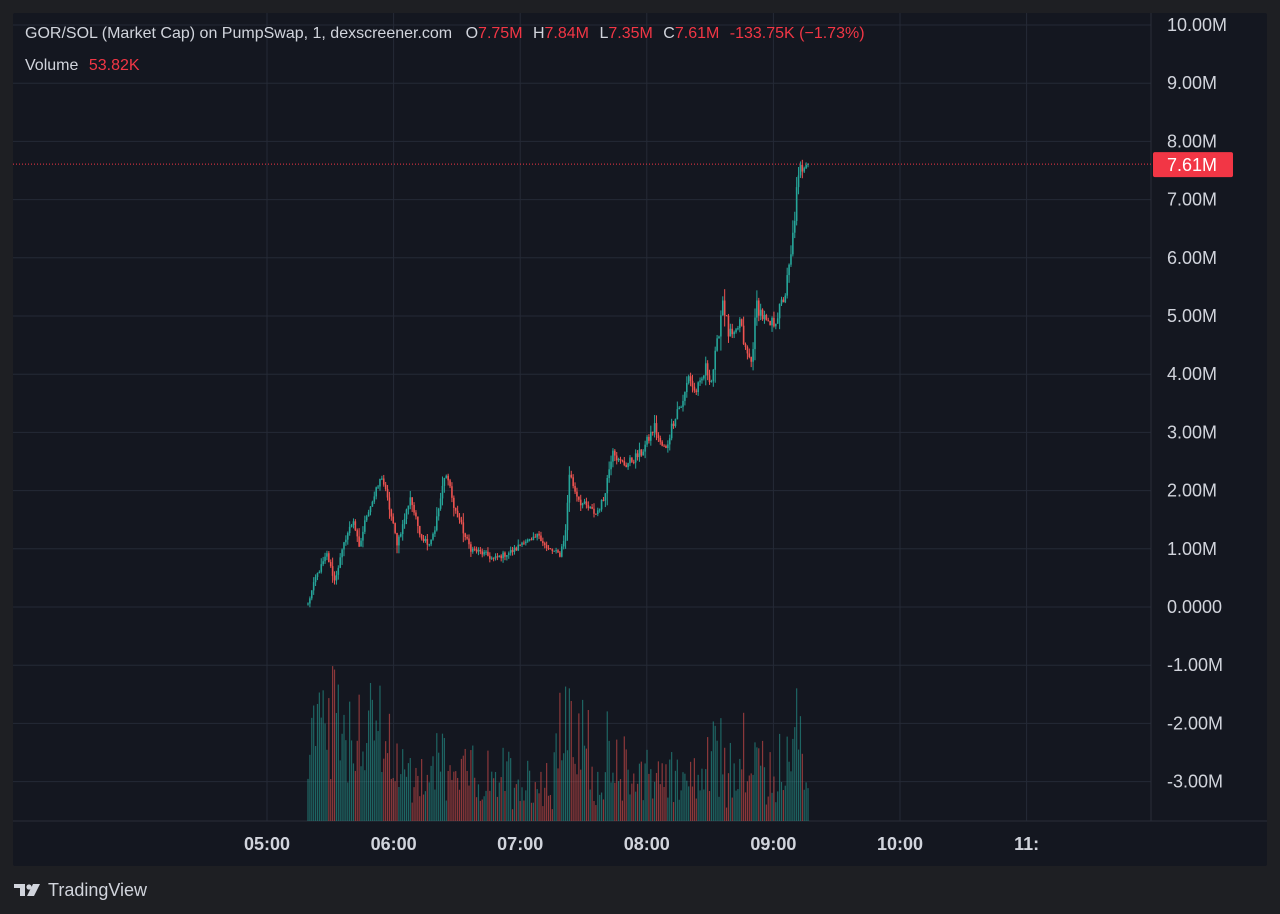 Image resolution: width=1280 pixels, height=914 pixels. I want to click on x-axis: 05:00 06:00 07:00 08:00 09:00 10:00 11:, so click(641, 844).